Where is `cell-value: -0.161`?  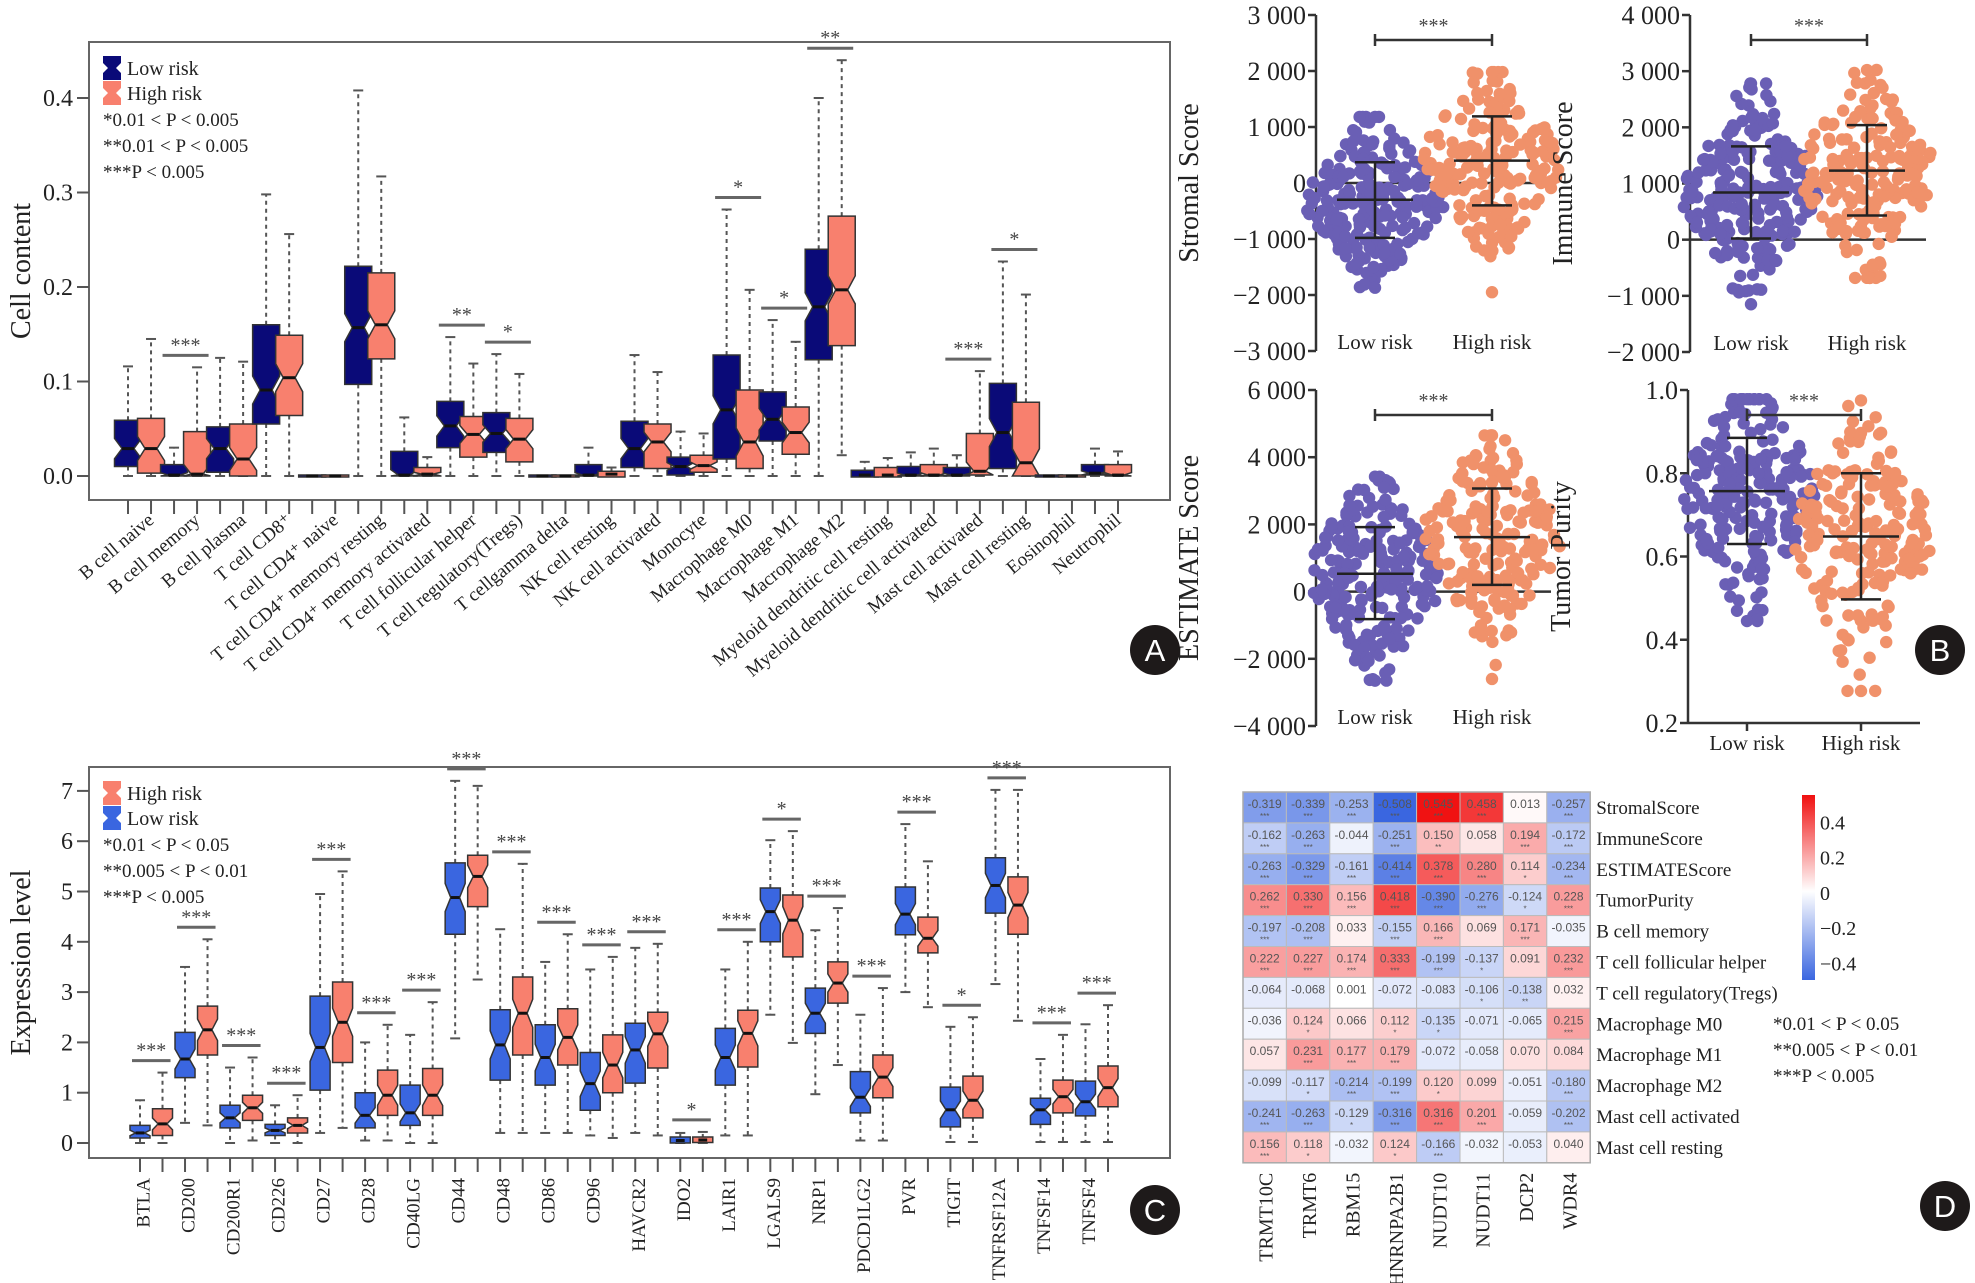
cell-value: -0.161 is located at coordinates (1351, 866).